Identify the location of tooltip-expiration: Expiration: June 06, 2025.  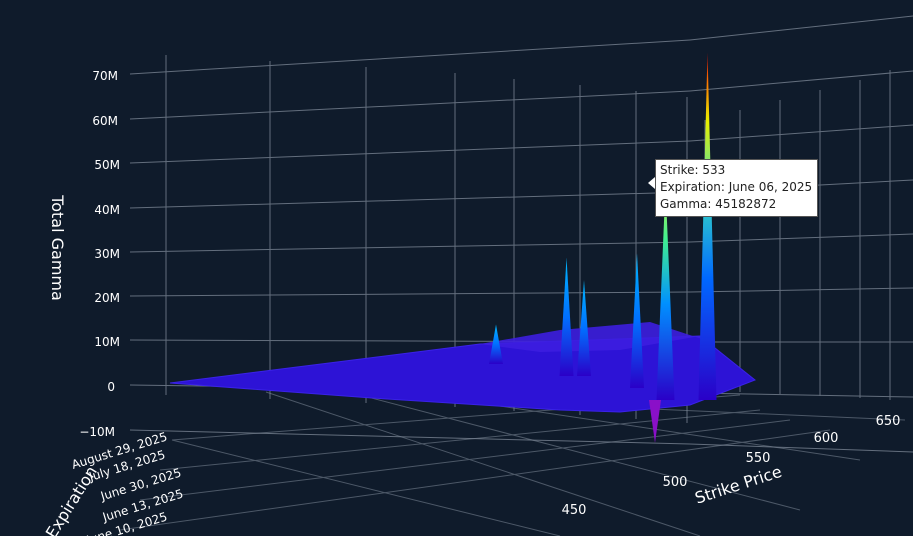
(736, 187).